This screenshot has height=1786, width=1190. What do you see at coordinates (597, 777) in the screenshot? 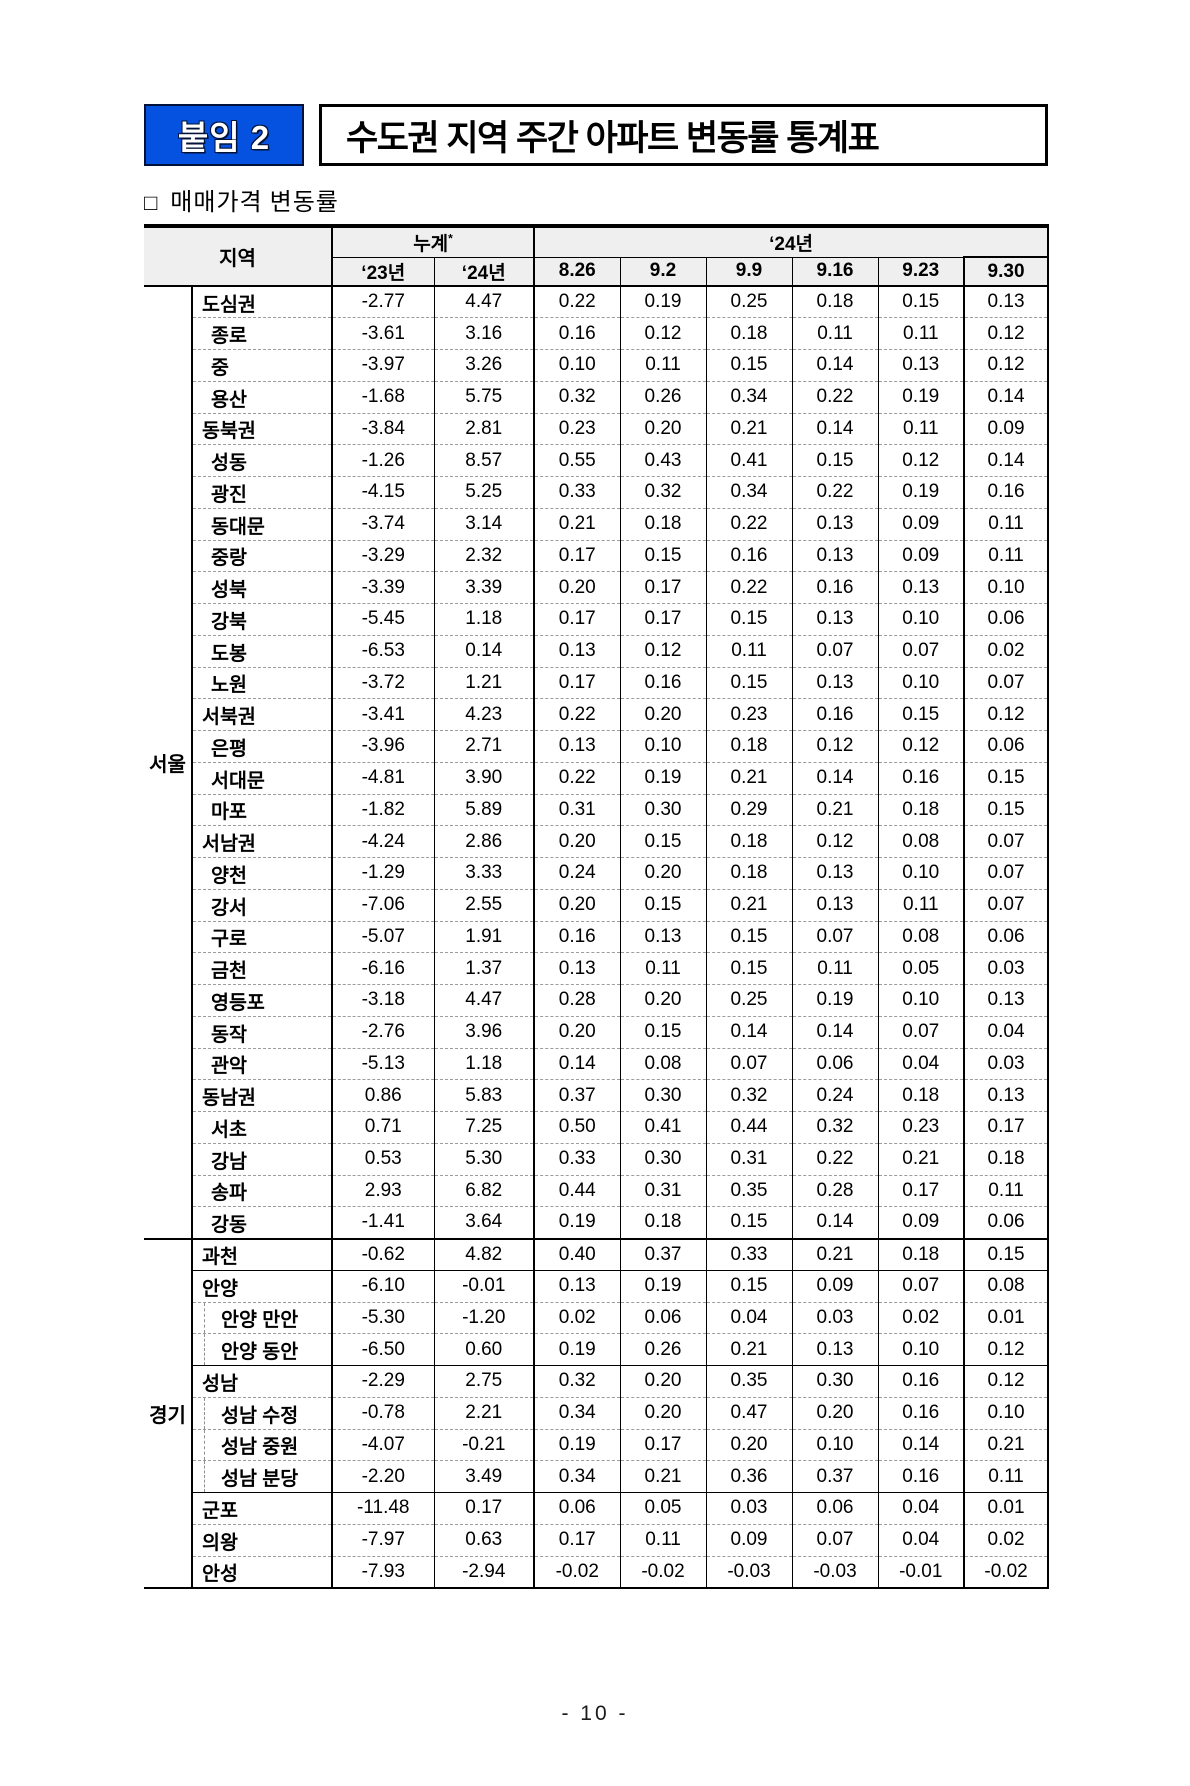
I see `table-row: 서대문 -4.81 3.90 0.22 0.19 0.21 0.14 0.16 0.15` at bounding box center [597, 777].